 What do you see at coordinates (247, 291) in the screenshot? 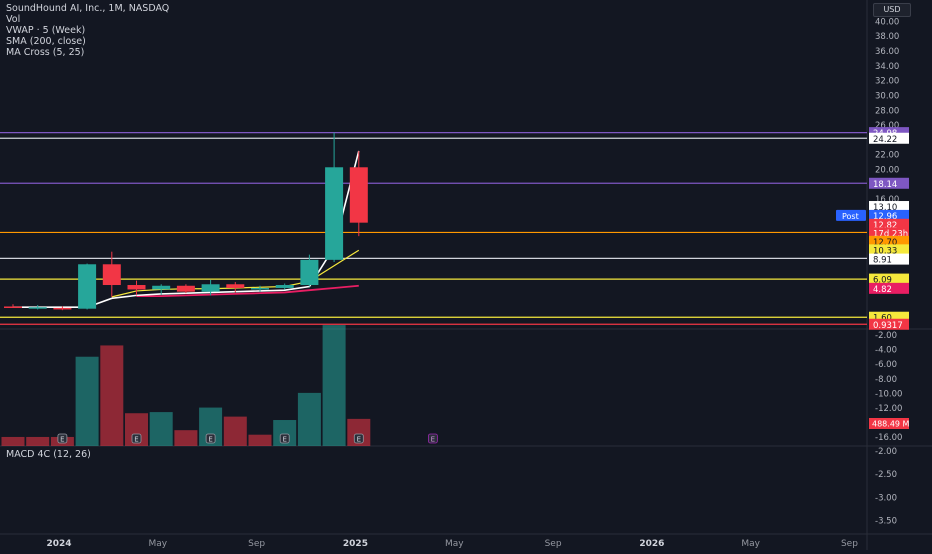
I see `ma-line-magenta` at bounding box center [247, 291].